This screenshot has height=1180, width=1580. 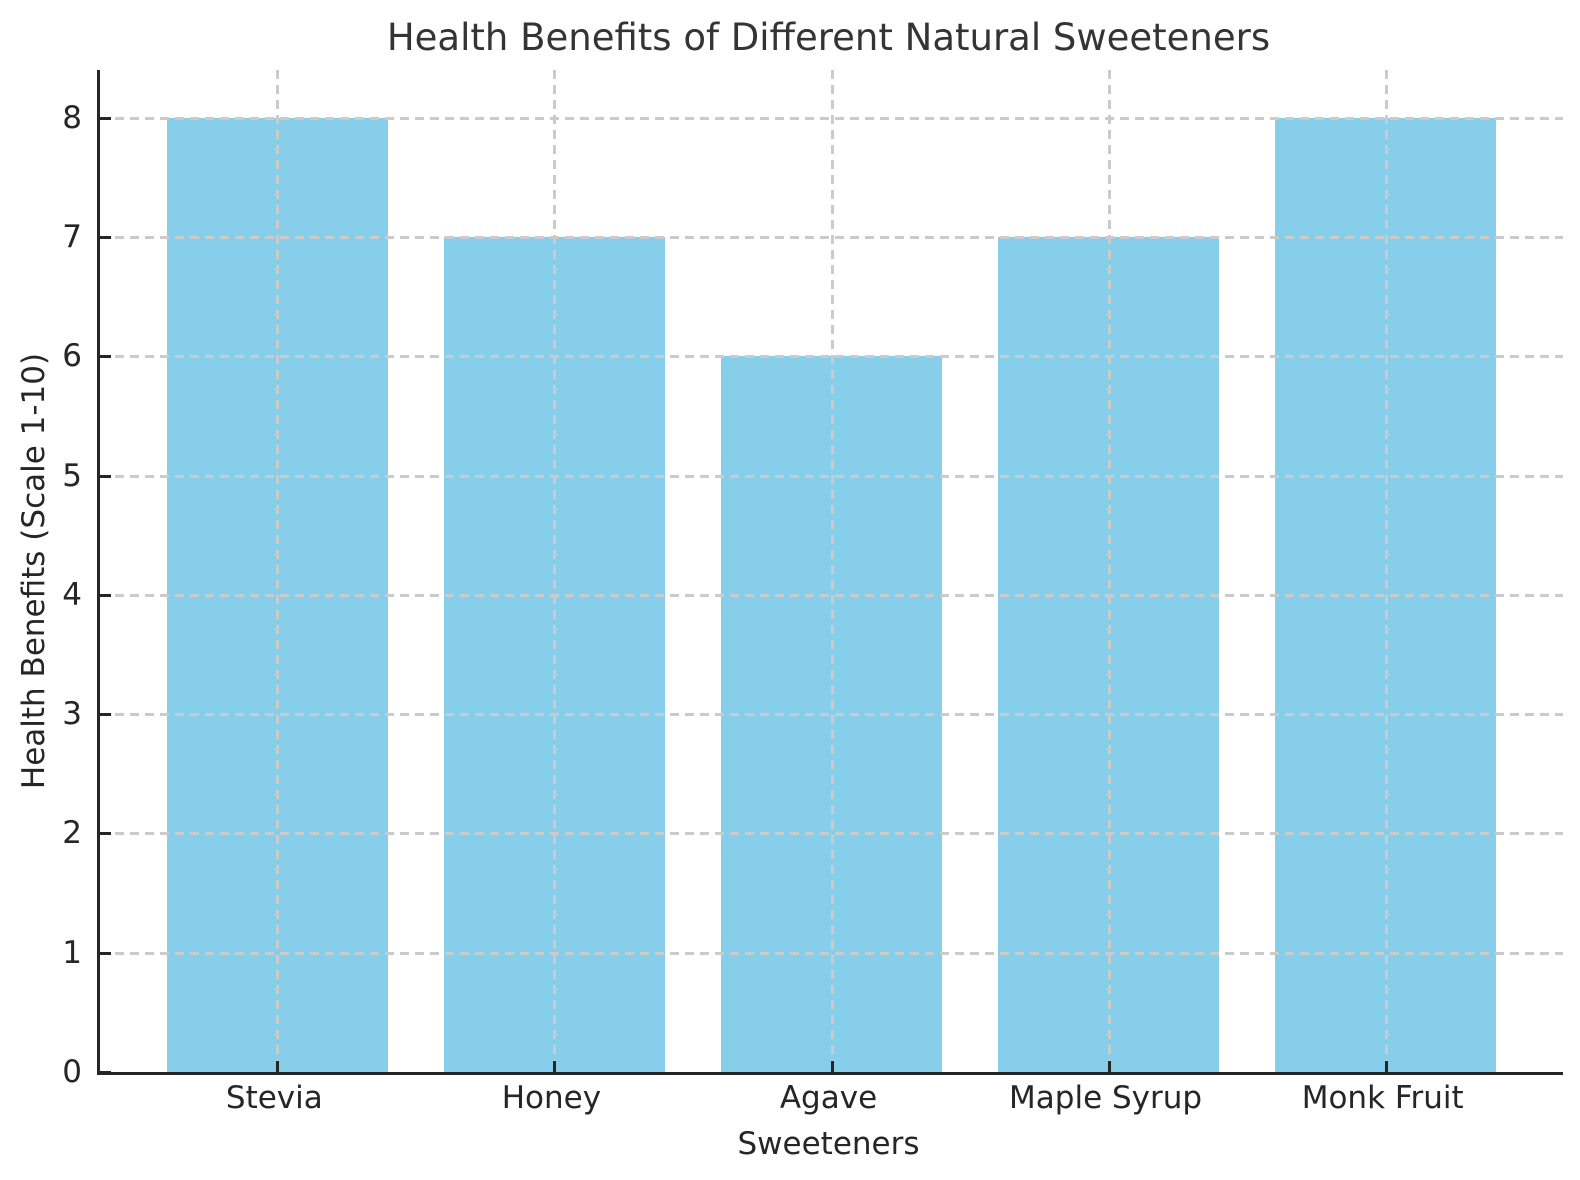 What do you see at coordinates (828, 1144) in the screenshot?
I see `x-axis-label: Sweeteners` at bounding box center [828, 1144].